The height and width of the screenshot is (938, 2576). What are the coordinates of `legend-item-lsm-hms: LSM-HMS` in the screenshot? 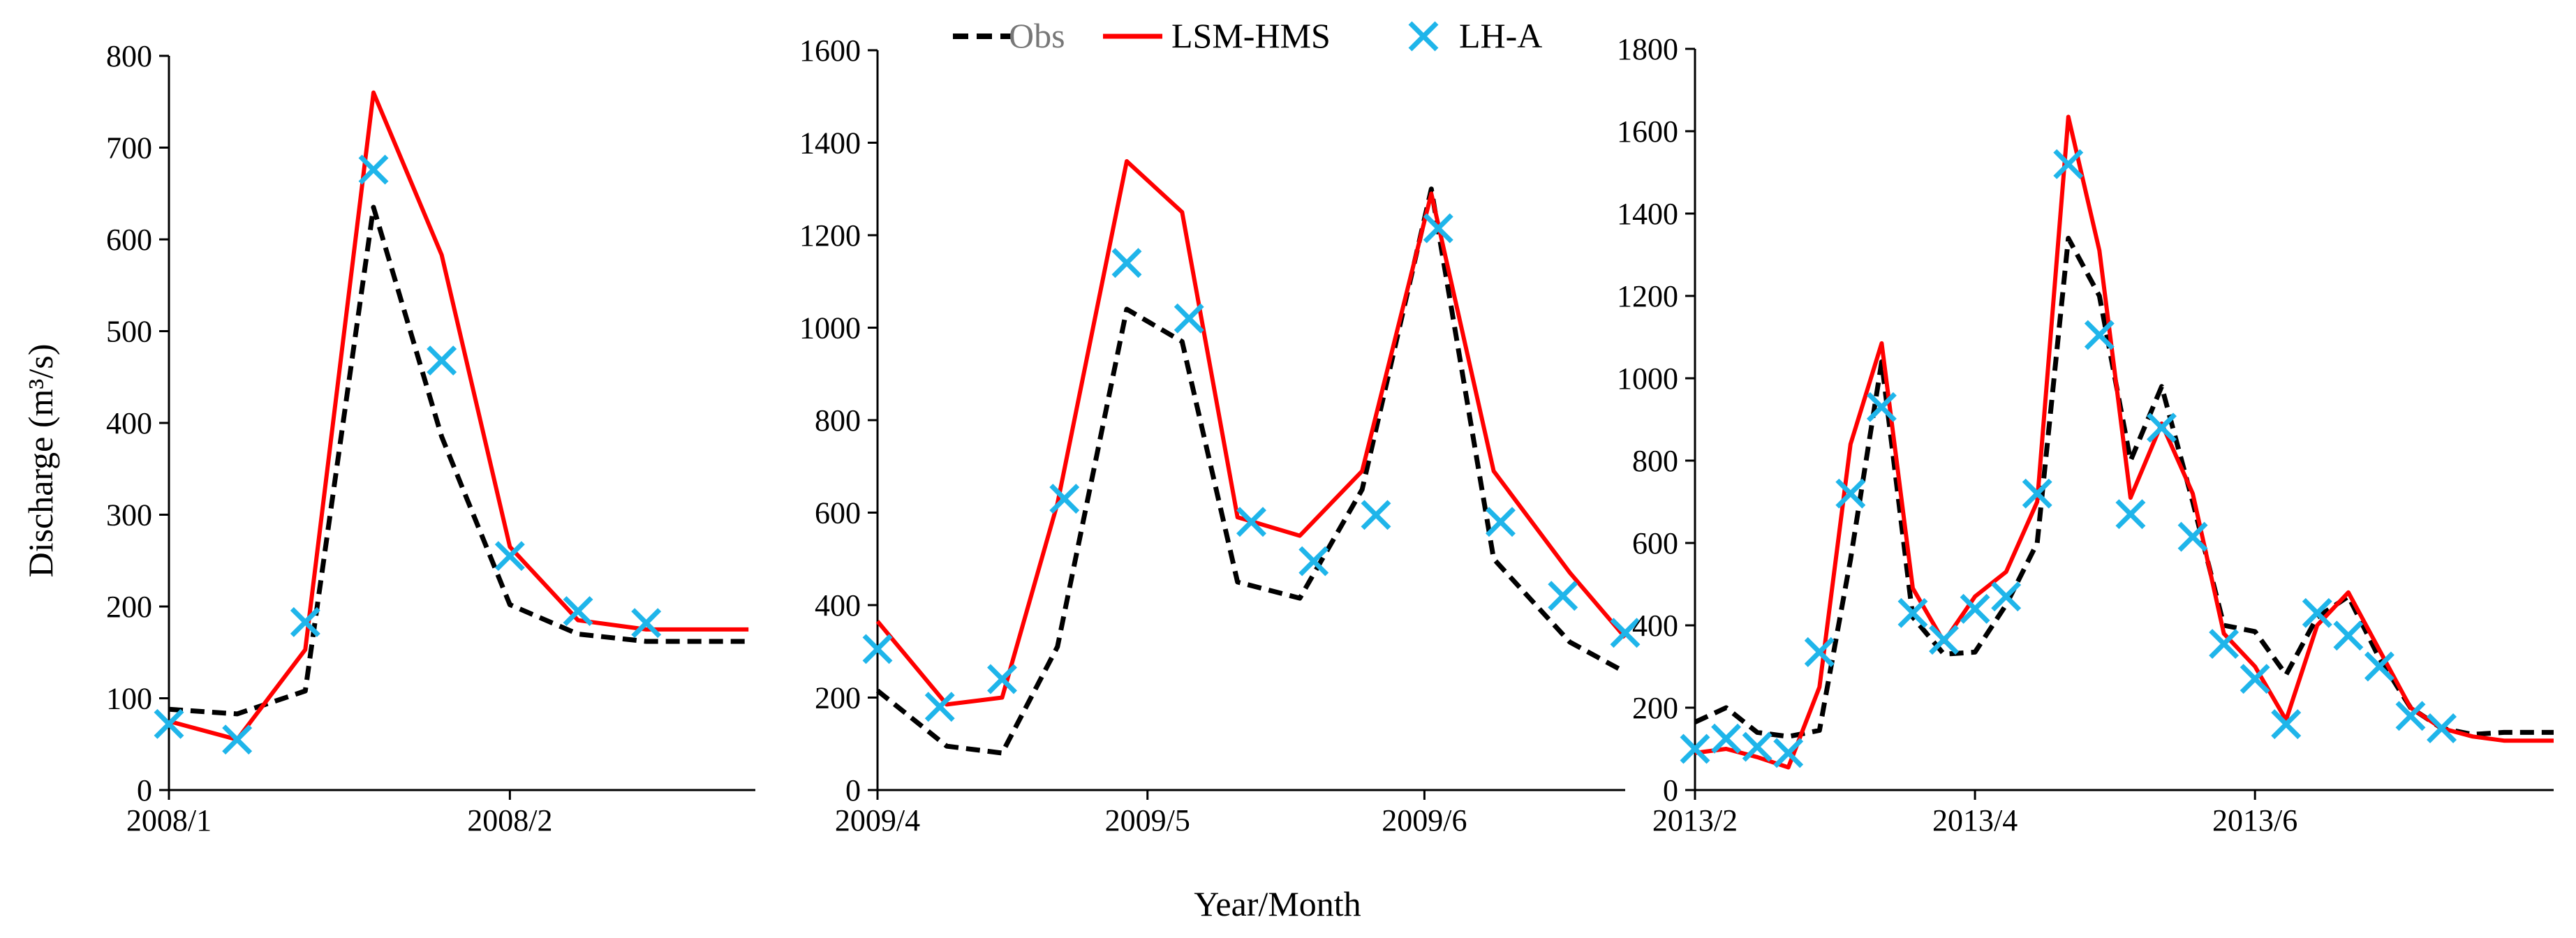 It's located at (1217, 35).